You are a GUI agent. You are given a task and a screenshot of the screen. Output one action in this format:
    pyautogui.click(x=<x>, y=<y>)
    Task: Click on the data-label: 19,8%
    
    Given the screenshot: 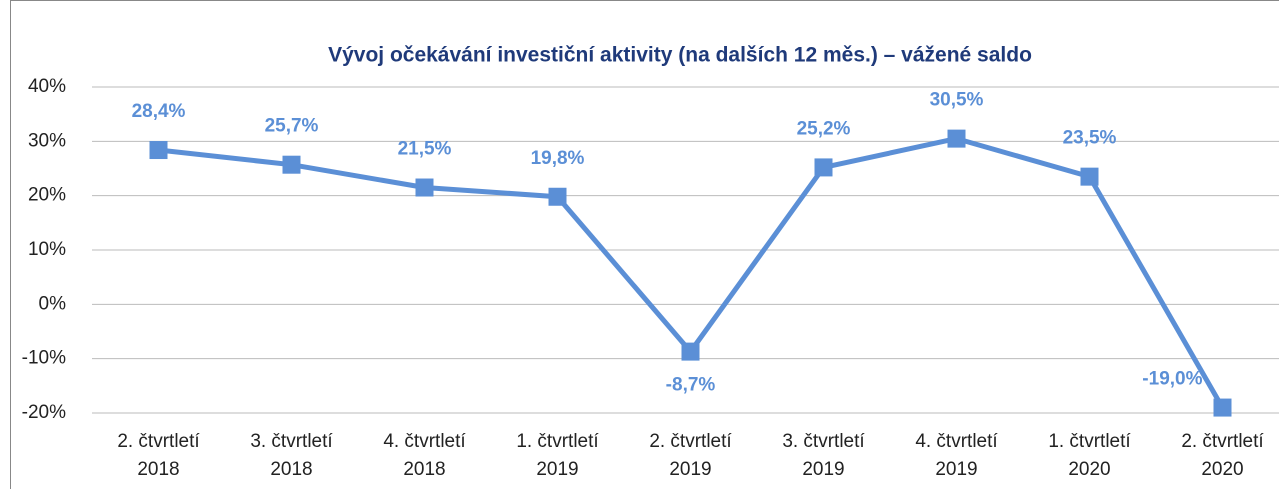 What is the action you would take?
    pyautogui.click(x=558, y=158)
    